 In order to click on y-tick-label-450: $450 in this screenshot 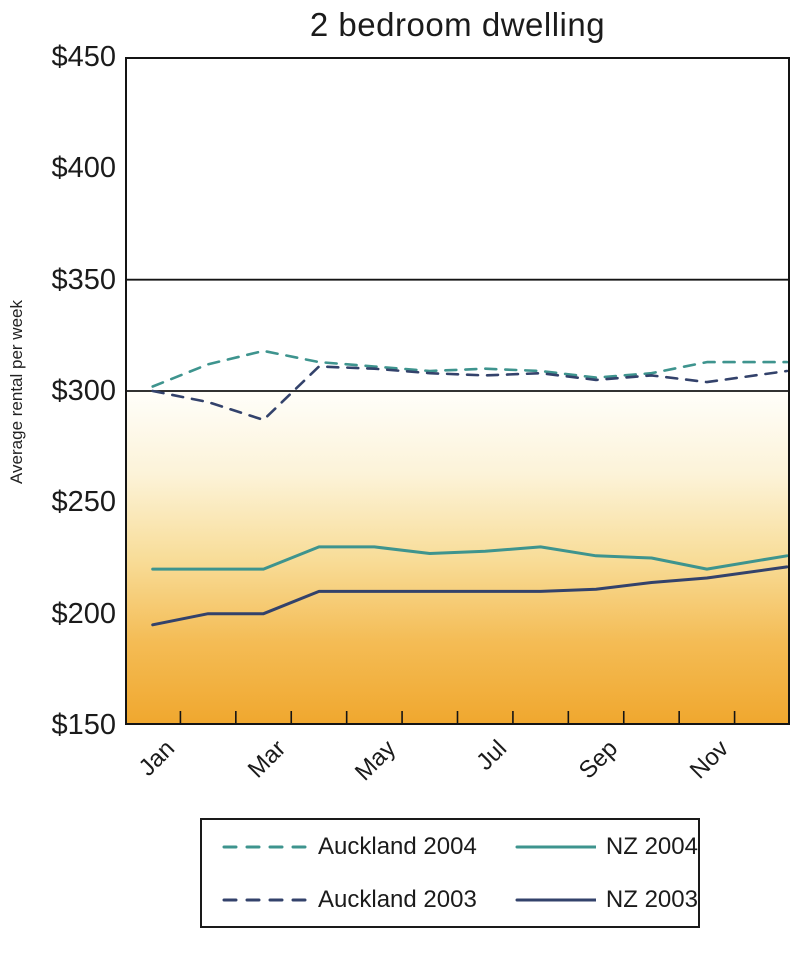, I will do `click(83, 57)`.